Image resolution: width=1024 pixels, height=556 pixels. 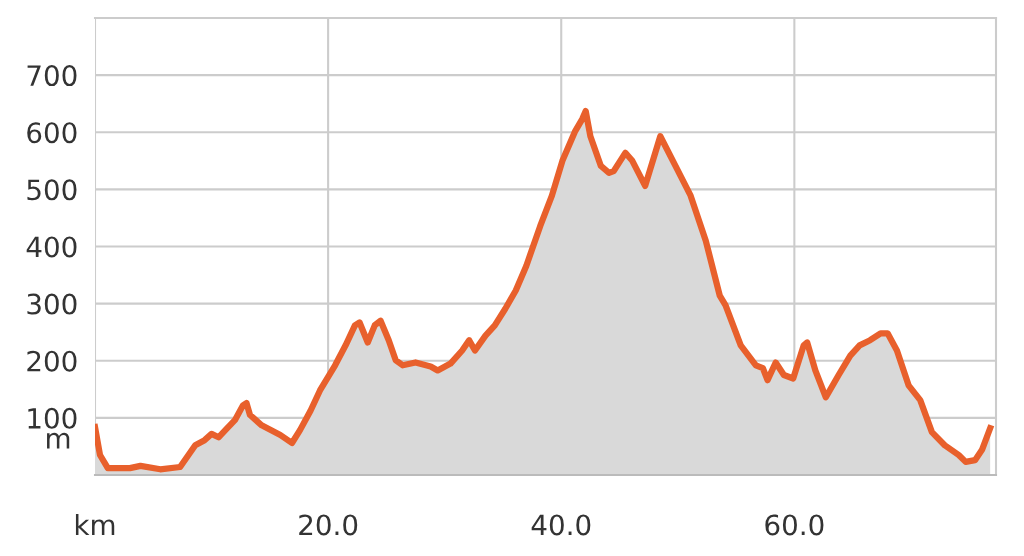 What do you see at coordinates (52, 133) in the screenshot?
I see `y-tick-label: 600` at bounding box center [52, 133].